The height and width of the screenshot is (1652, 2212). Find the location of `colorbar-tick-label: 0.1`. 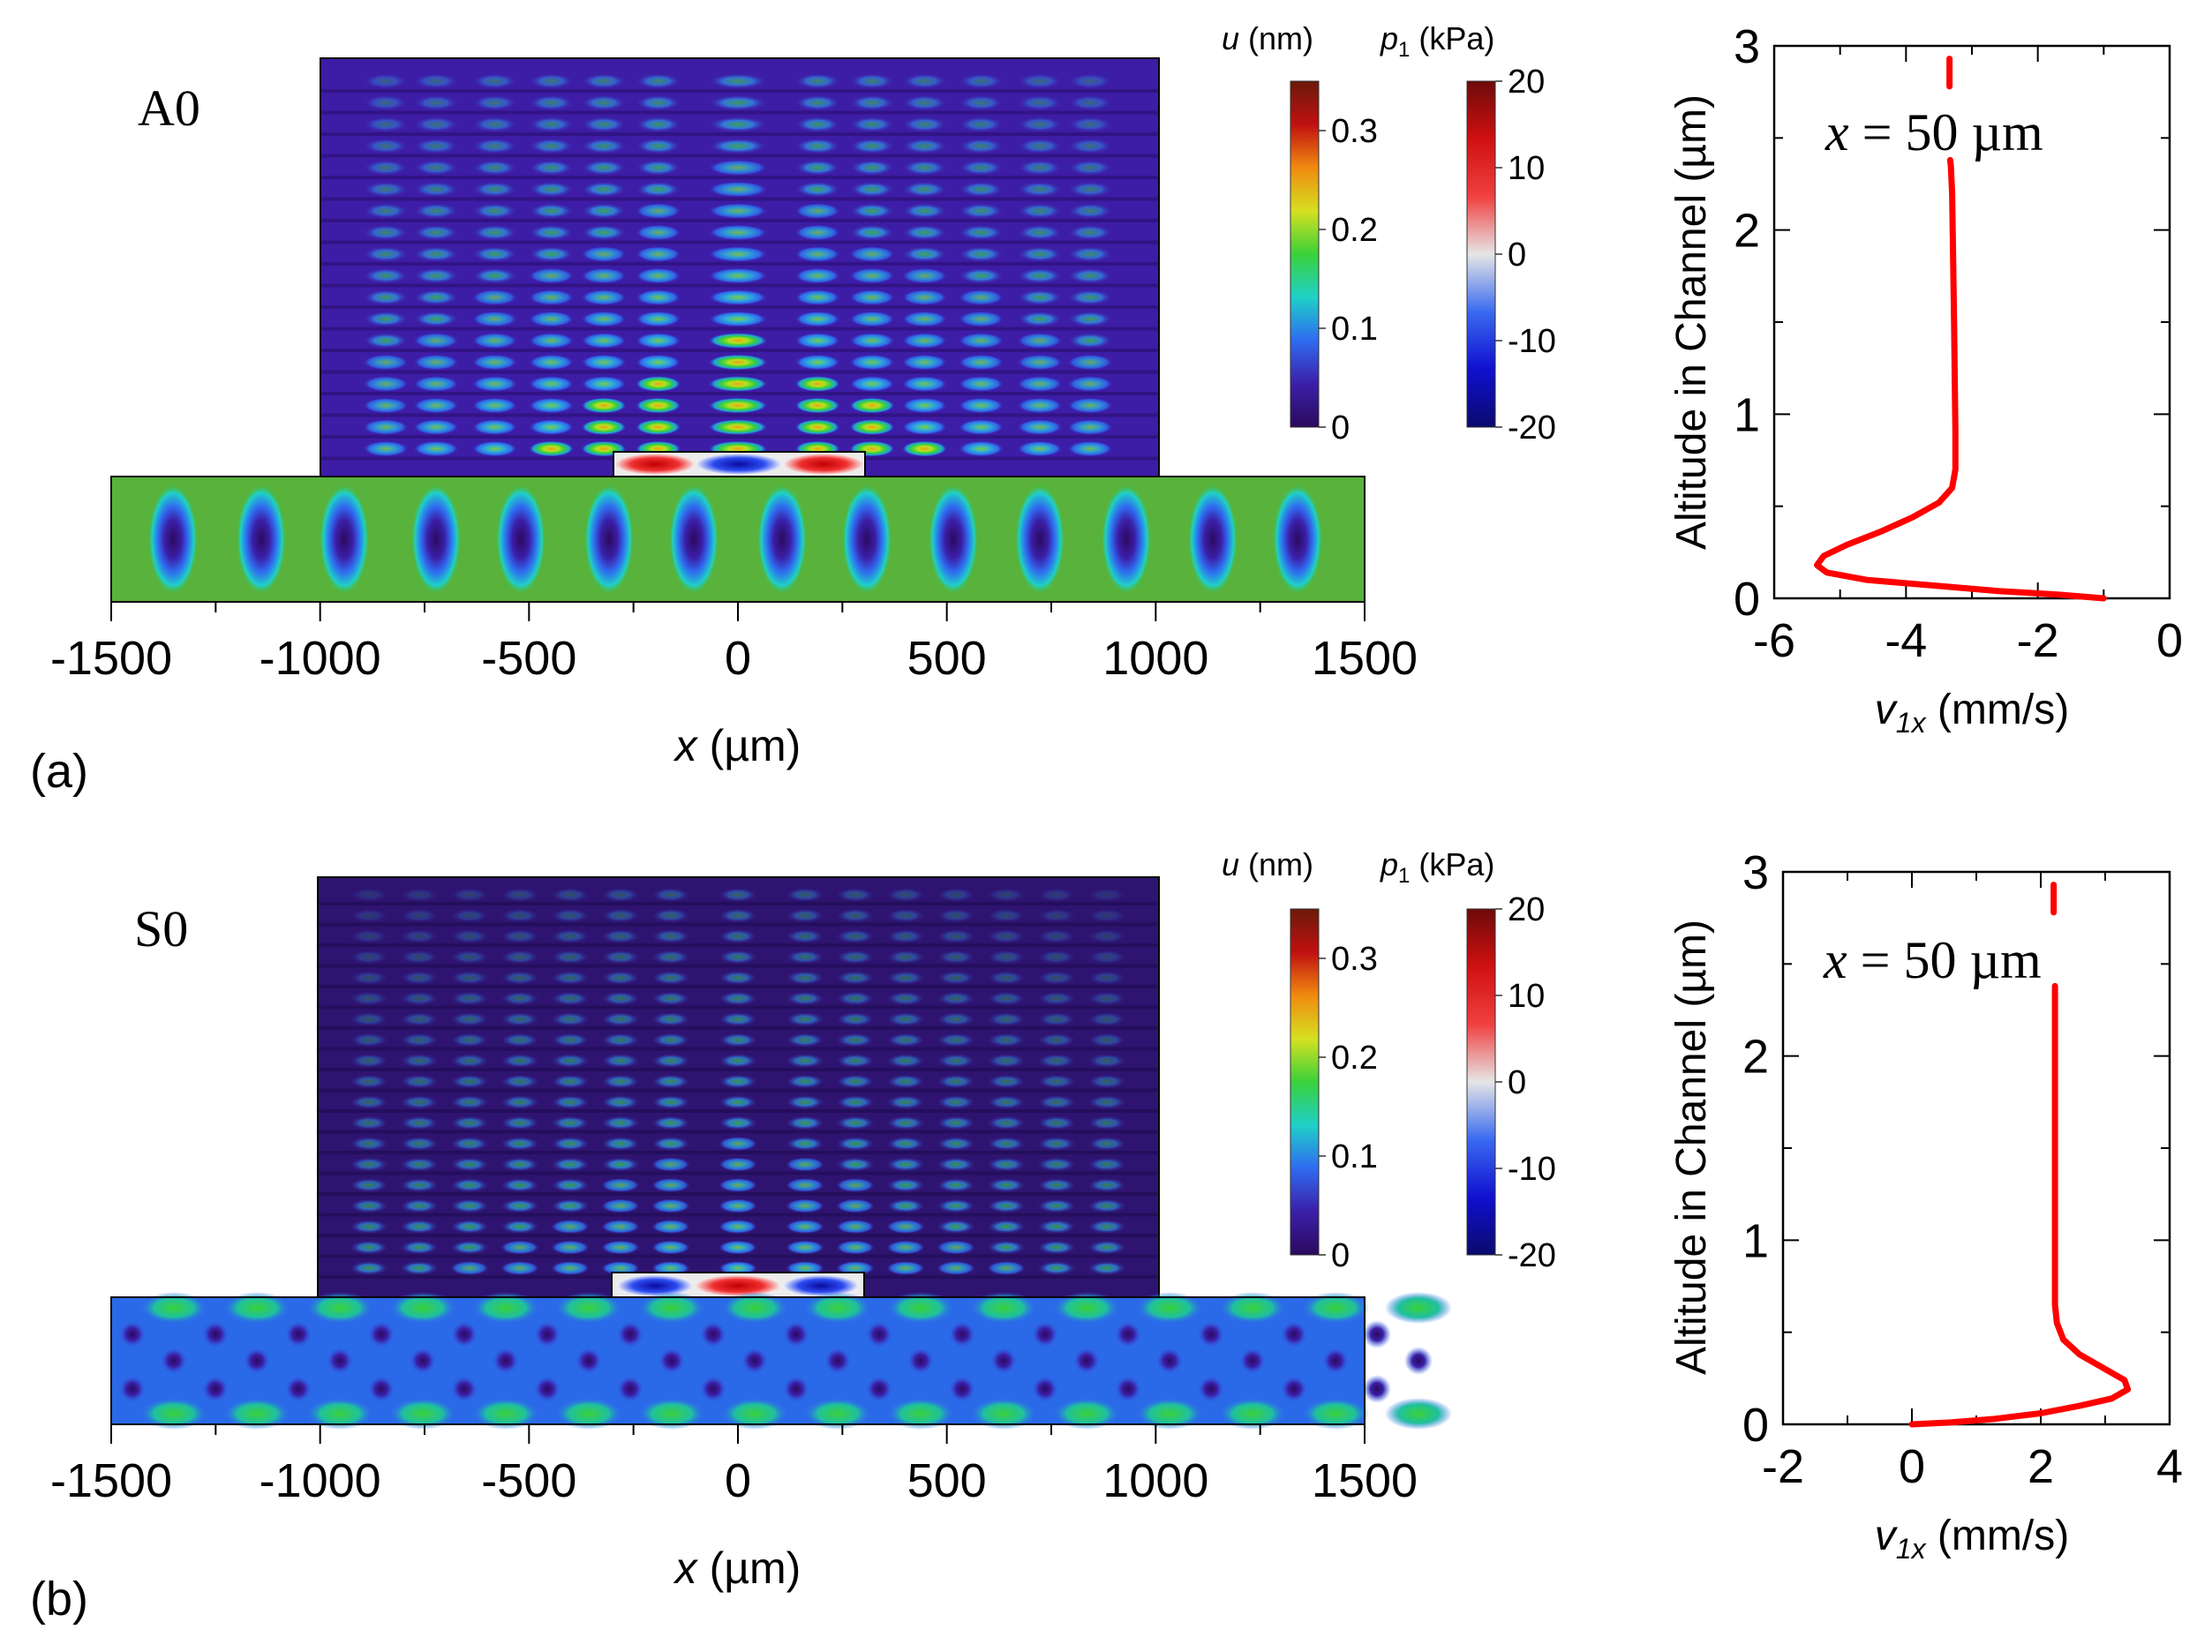

colorbar-tick-label: 0.1 is located at coordinates (1354, 1156).